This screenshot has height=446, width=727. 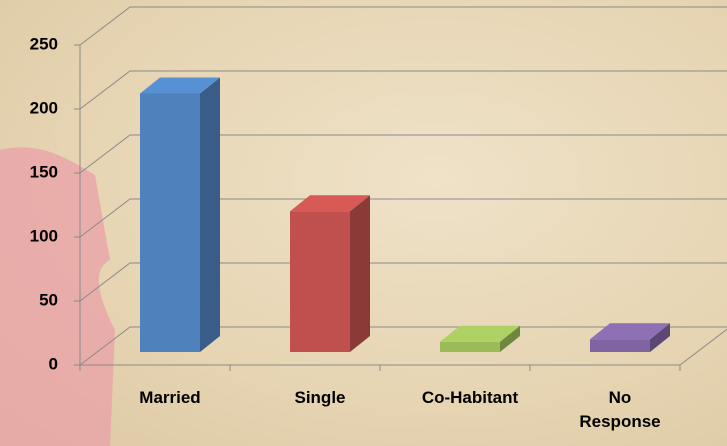 I want to click on y-tick-label: 100, so click(x=44, y=235).